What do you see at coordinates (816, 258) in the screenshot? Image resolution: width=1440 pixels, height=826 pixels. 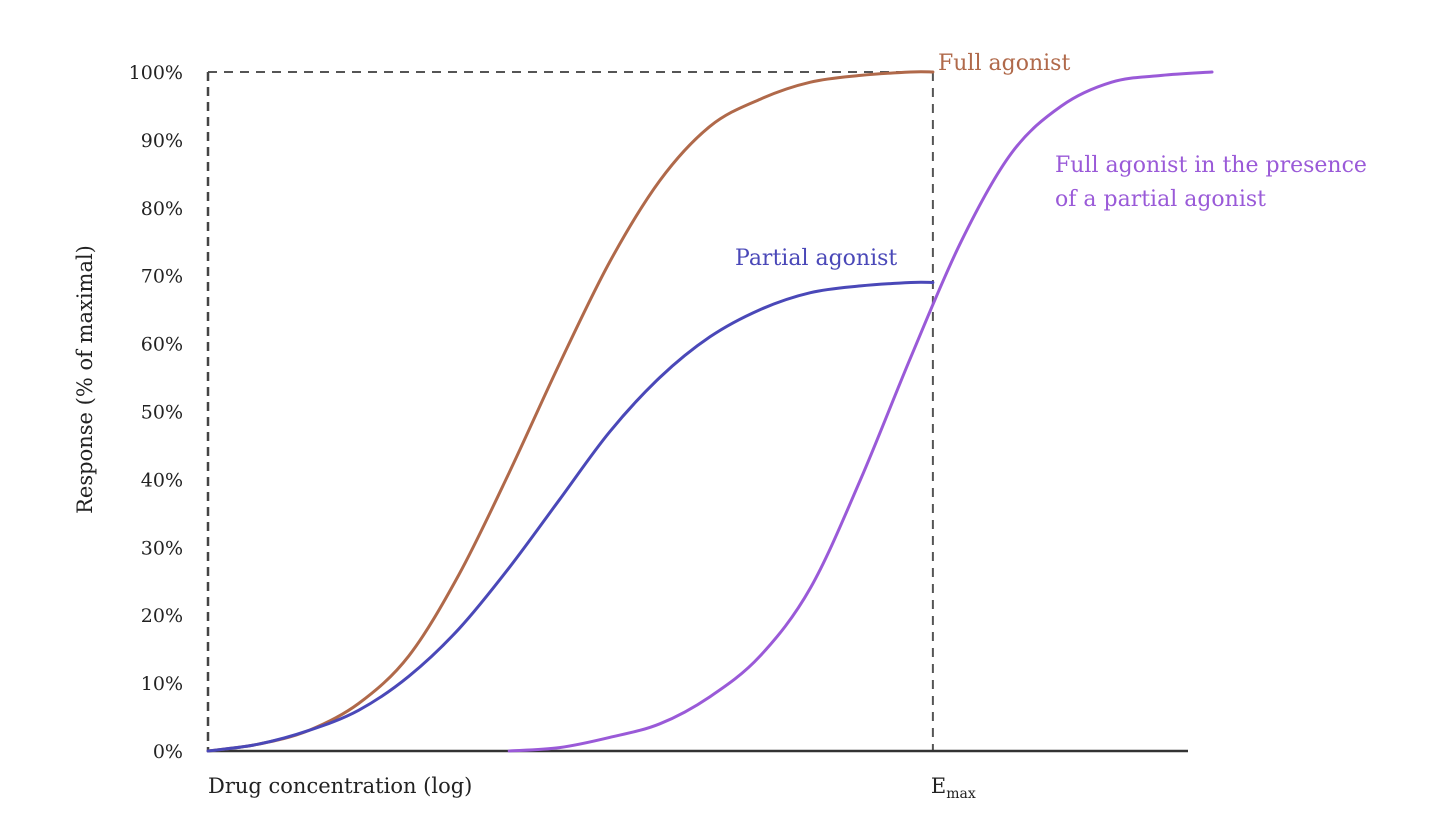 I see `partial-agonist-label: Partial agonist` at bounding box center [816, 258].